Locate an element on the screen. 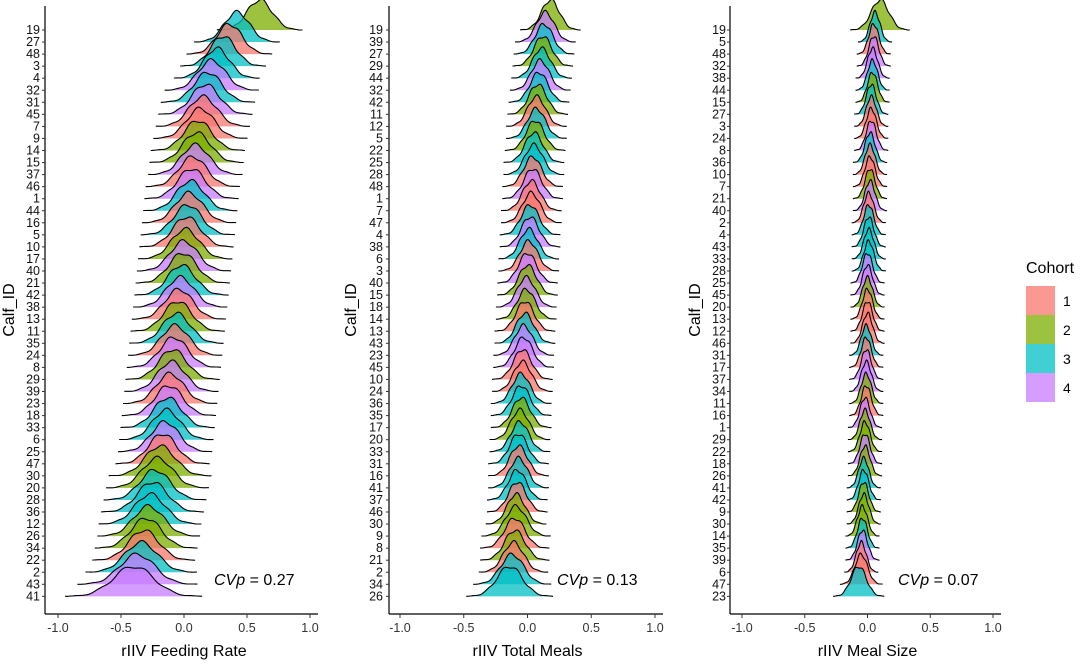  x-axis-title: rIIV Meal Size is located at coordinates (868, 651).